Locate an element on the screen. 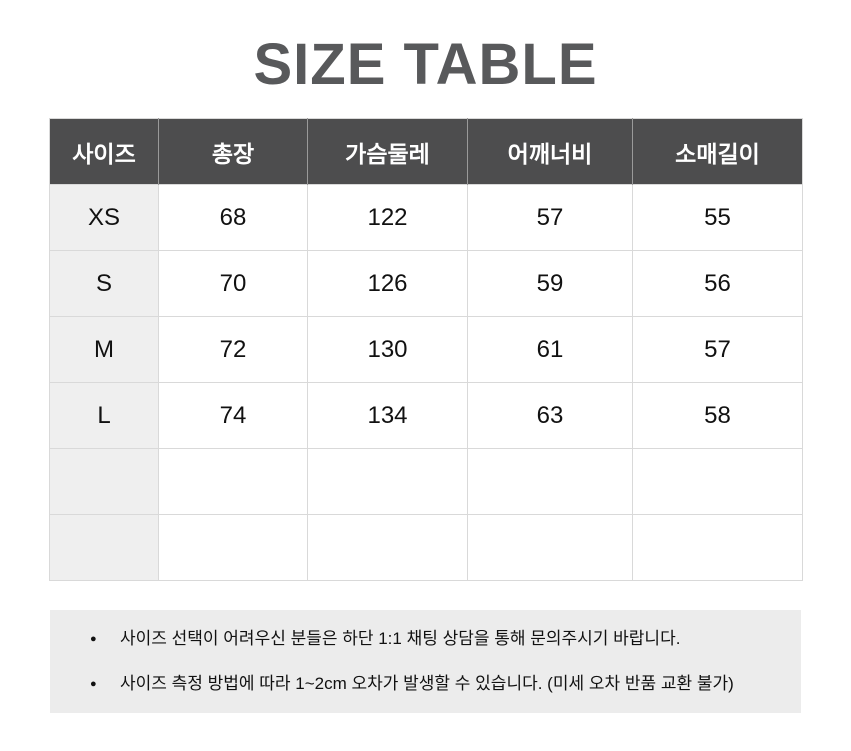  size-table-header: 사이즈 총장 가슴둘레 어깨너비 소매길이 is located at coordinates (426, 151).